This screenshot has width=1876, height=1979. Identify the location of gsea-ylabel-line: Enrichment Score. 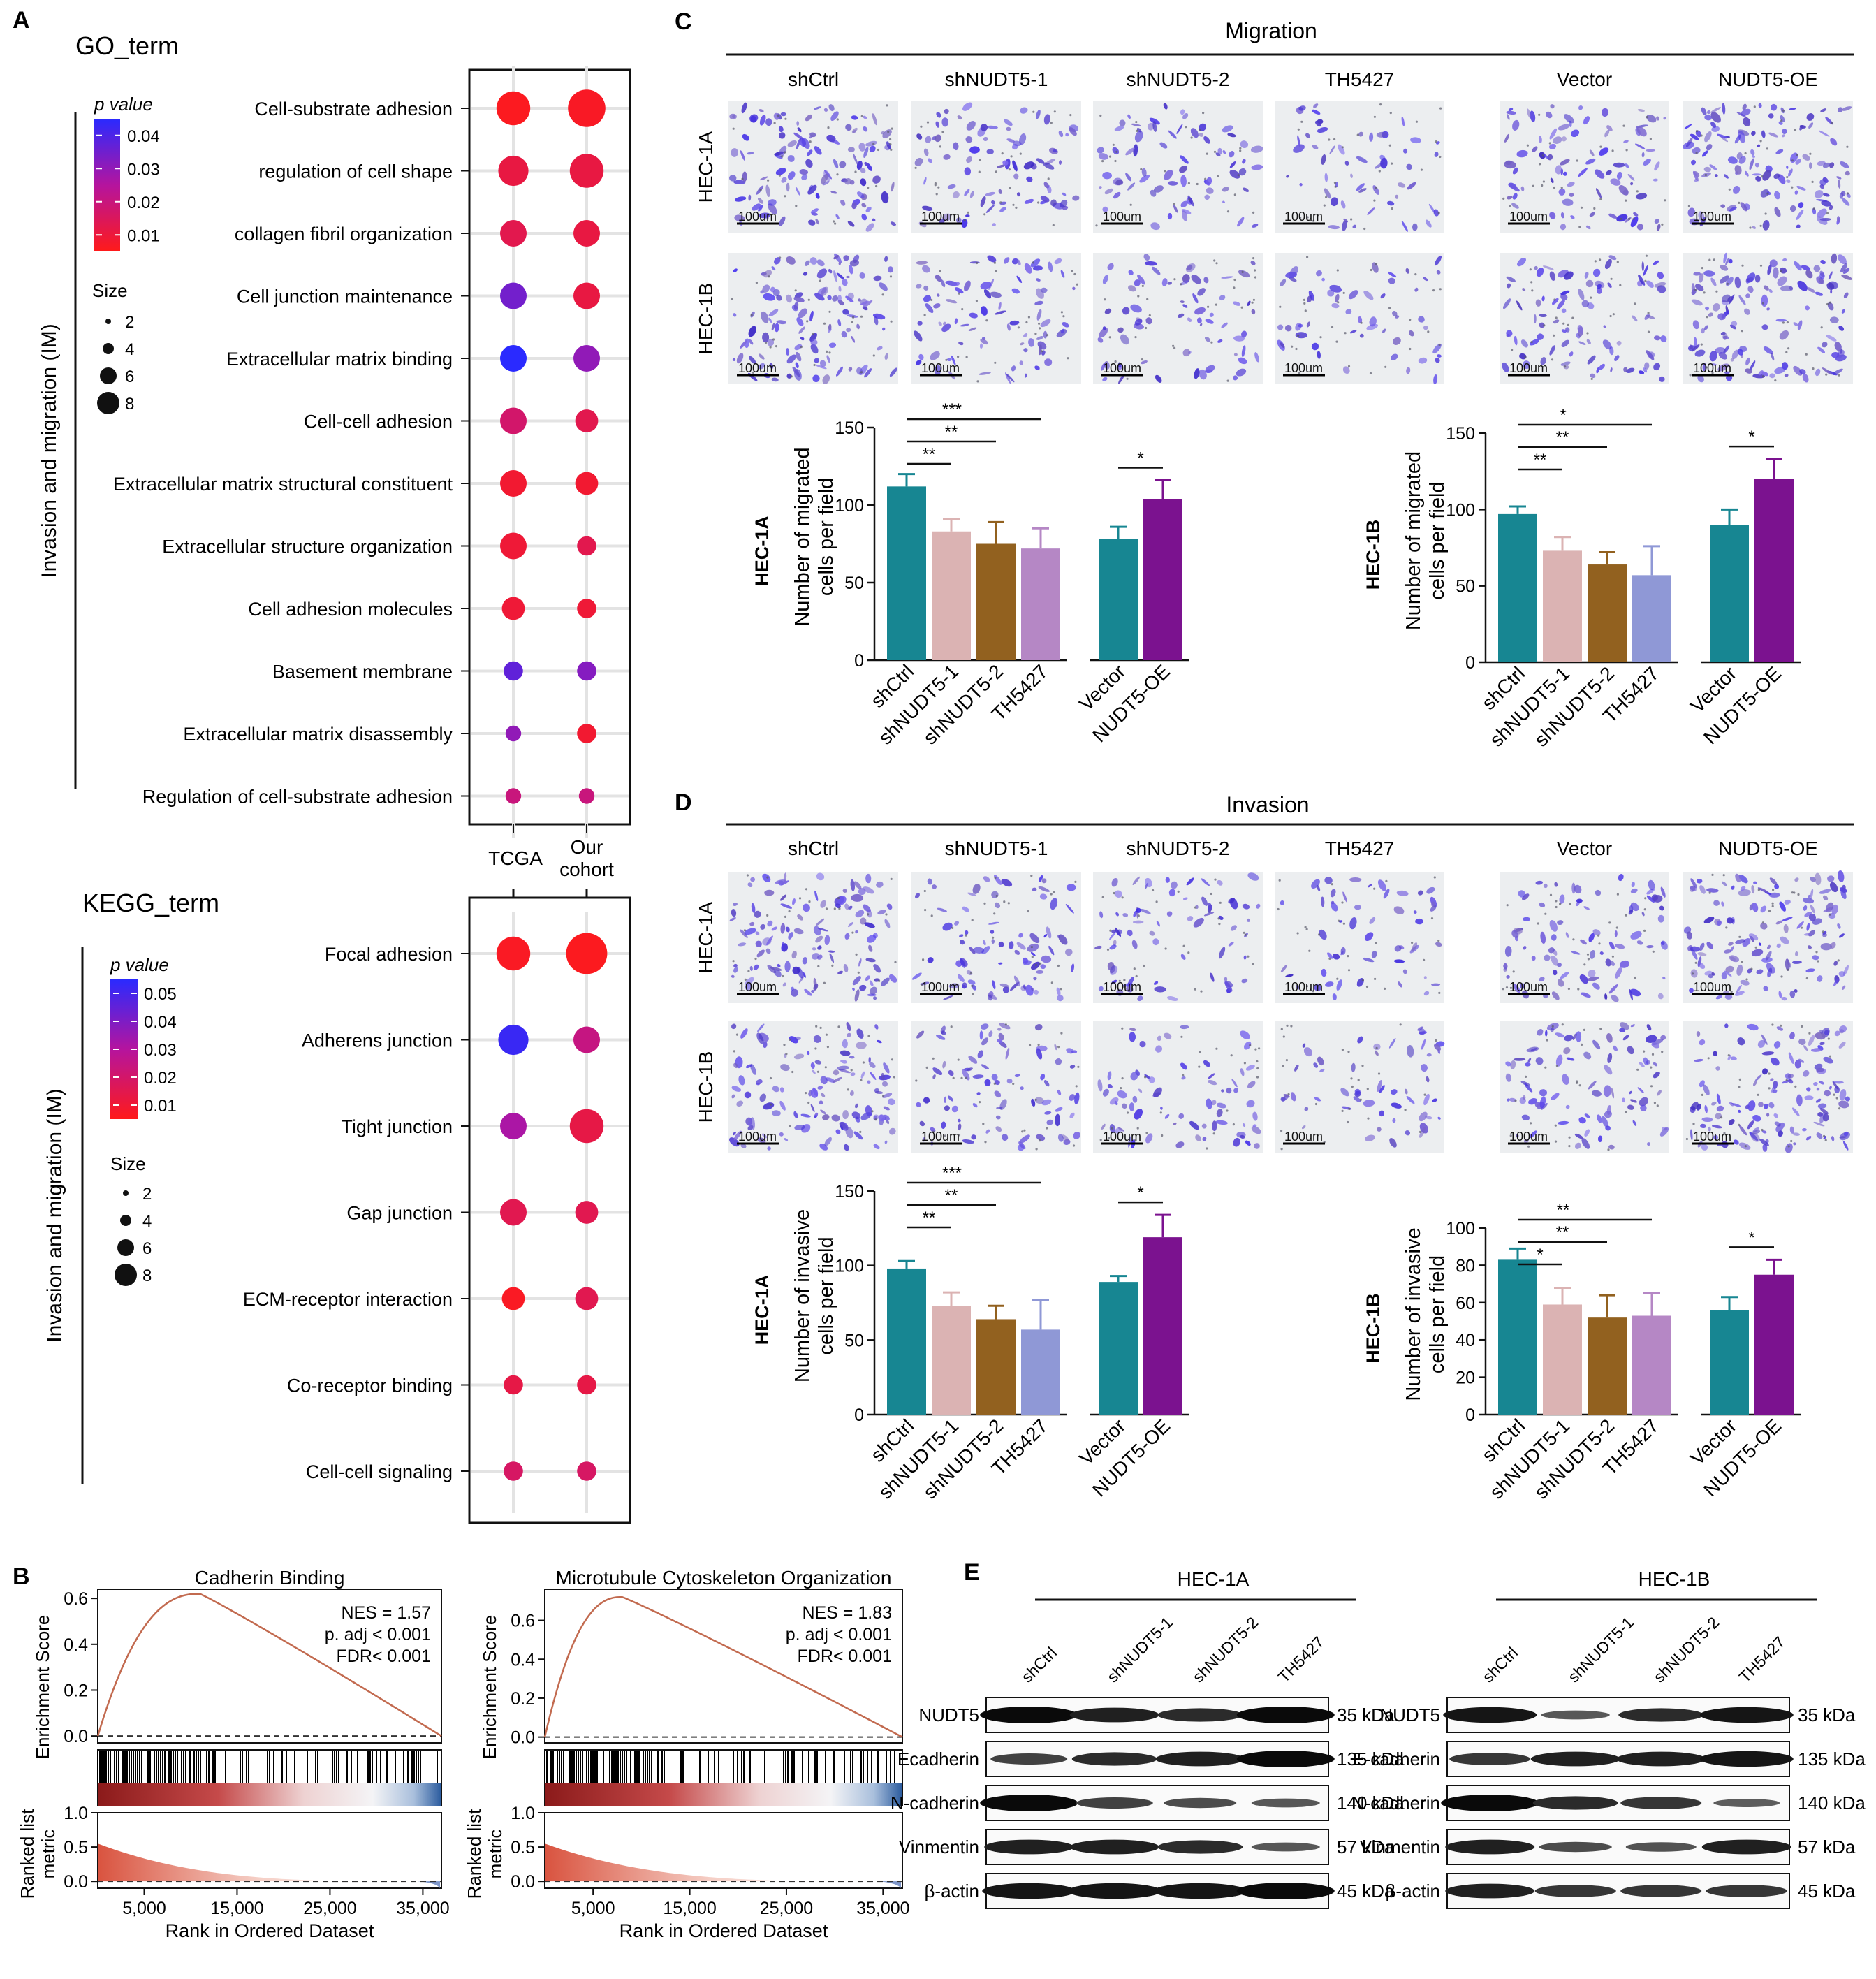
(489, 1687).